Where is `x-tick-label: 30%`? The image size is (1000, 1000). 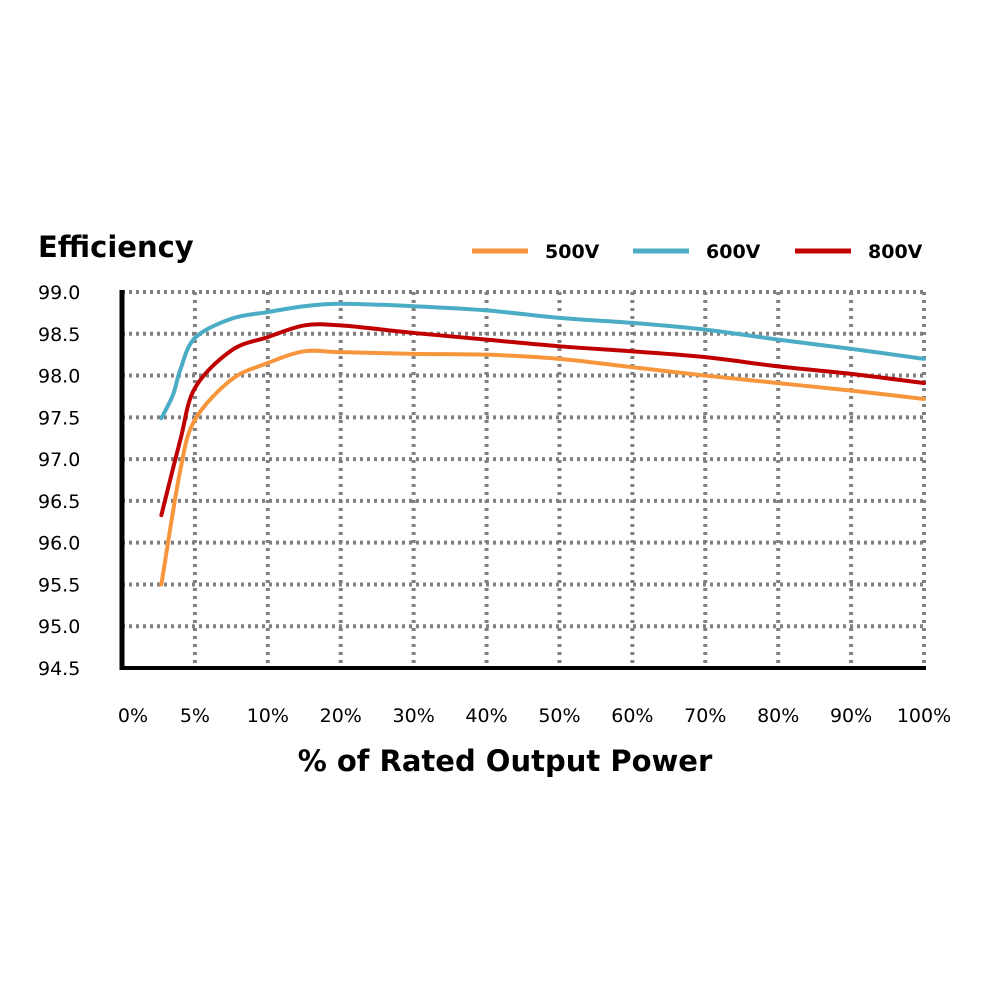
x-tick-label: 30% is located at coordinates (414, 716).